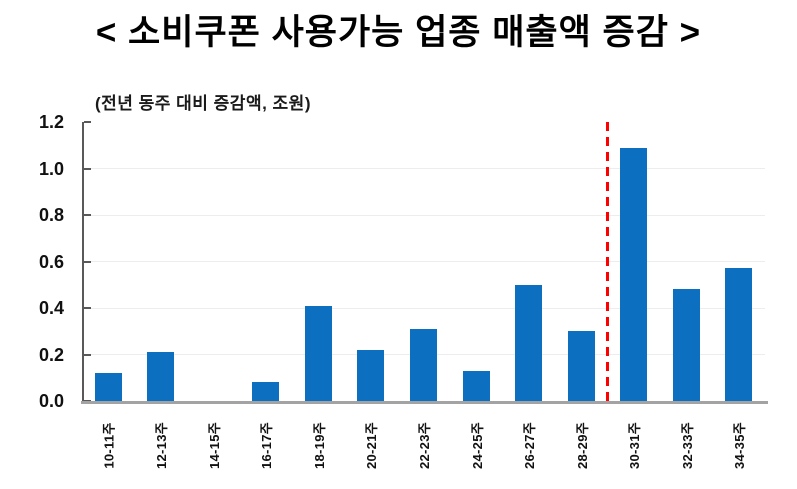 The width and height of the screenshot is (797, 489). What do you see at coordinates (634, 274) in the screenshot?
I see `bar-30-31주` at bounding box center [634, 274].